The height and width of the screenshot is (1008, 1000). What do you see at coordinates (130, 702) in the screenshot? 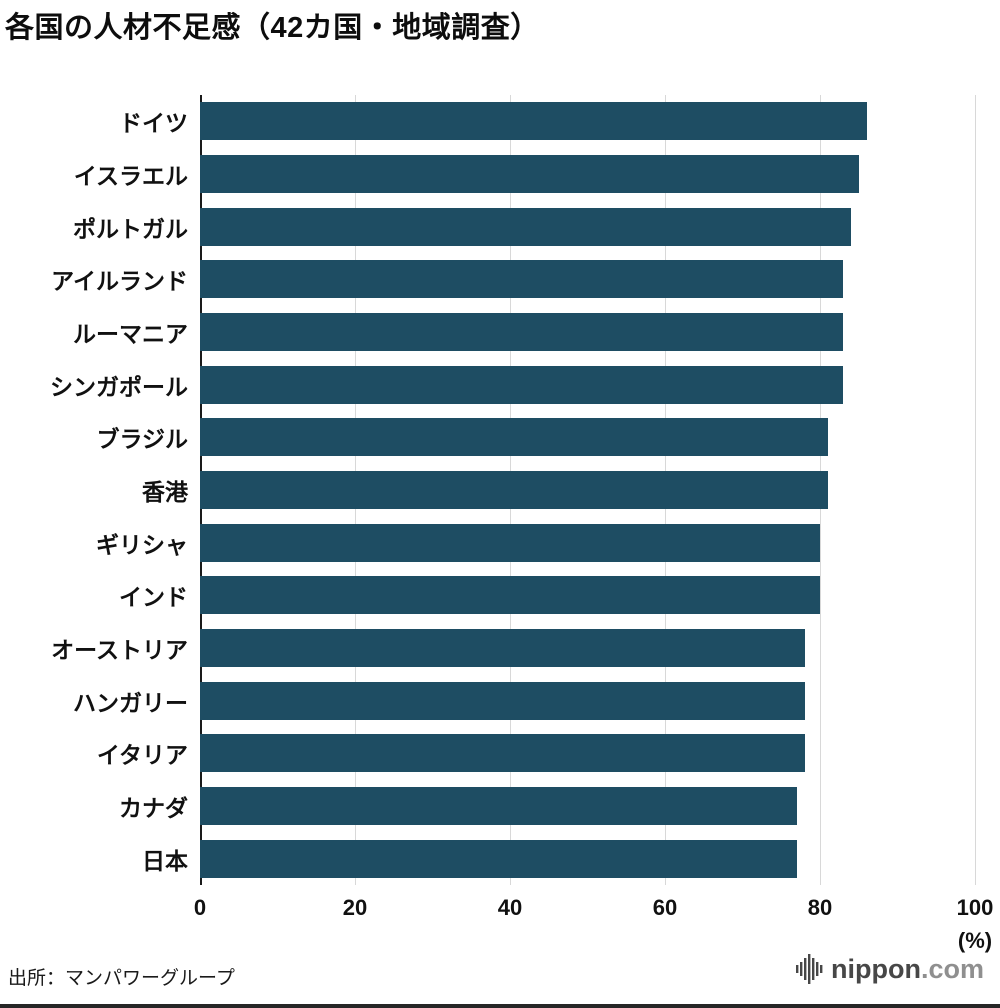
I see `category-label: ハンガリー` at bounding box center [130, 702].